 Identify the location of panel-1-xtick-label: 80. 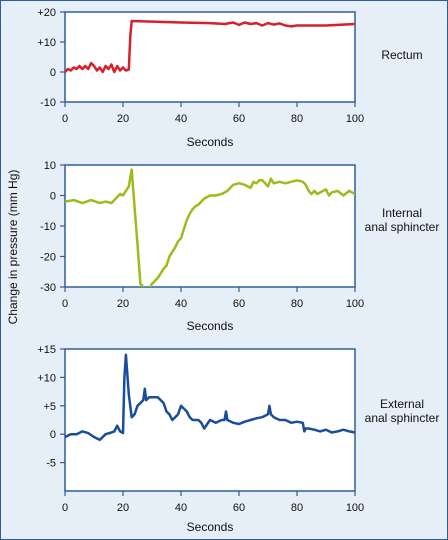
(297, 119).